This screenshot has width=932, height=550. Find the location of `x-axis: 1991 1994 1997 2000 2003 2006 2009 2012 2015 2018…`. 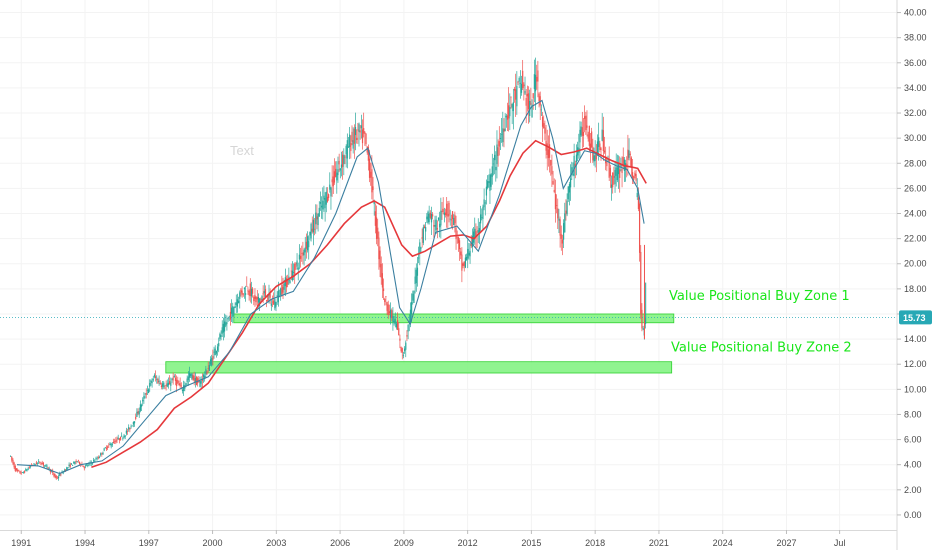

x-axis: 1991 1994 1997 2000 2003 2006 2009 2012 2015 2018… is located at coordinates (428, 539).